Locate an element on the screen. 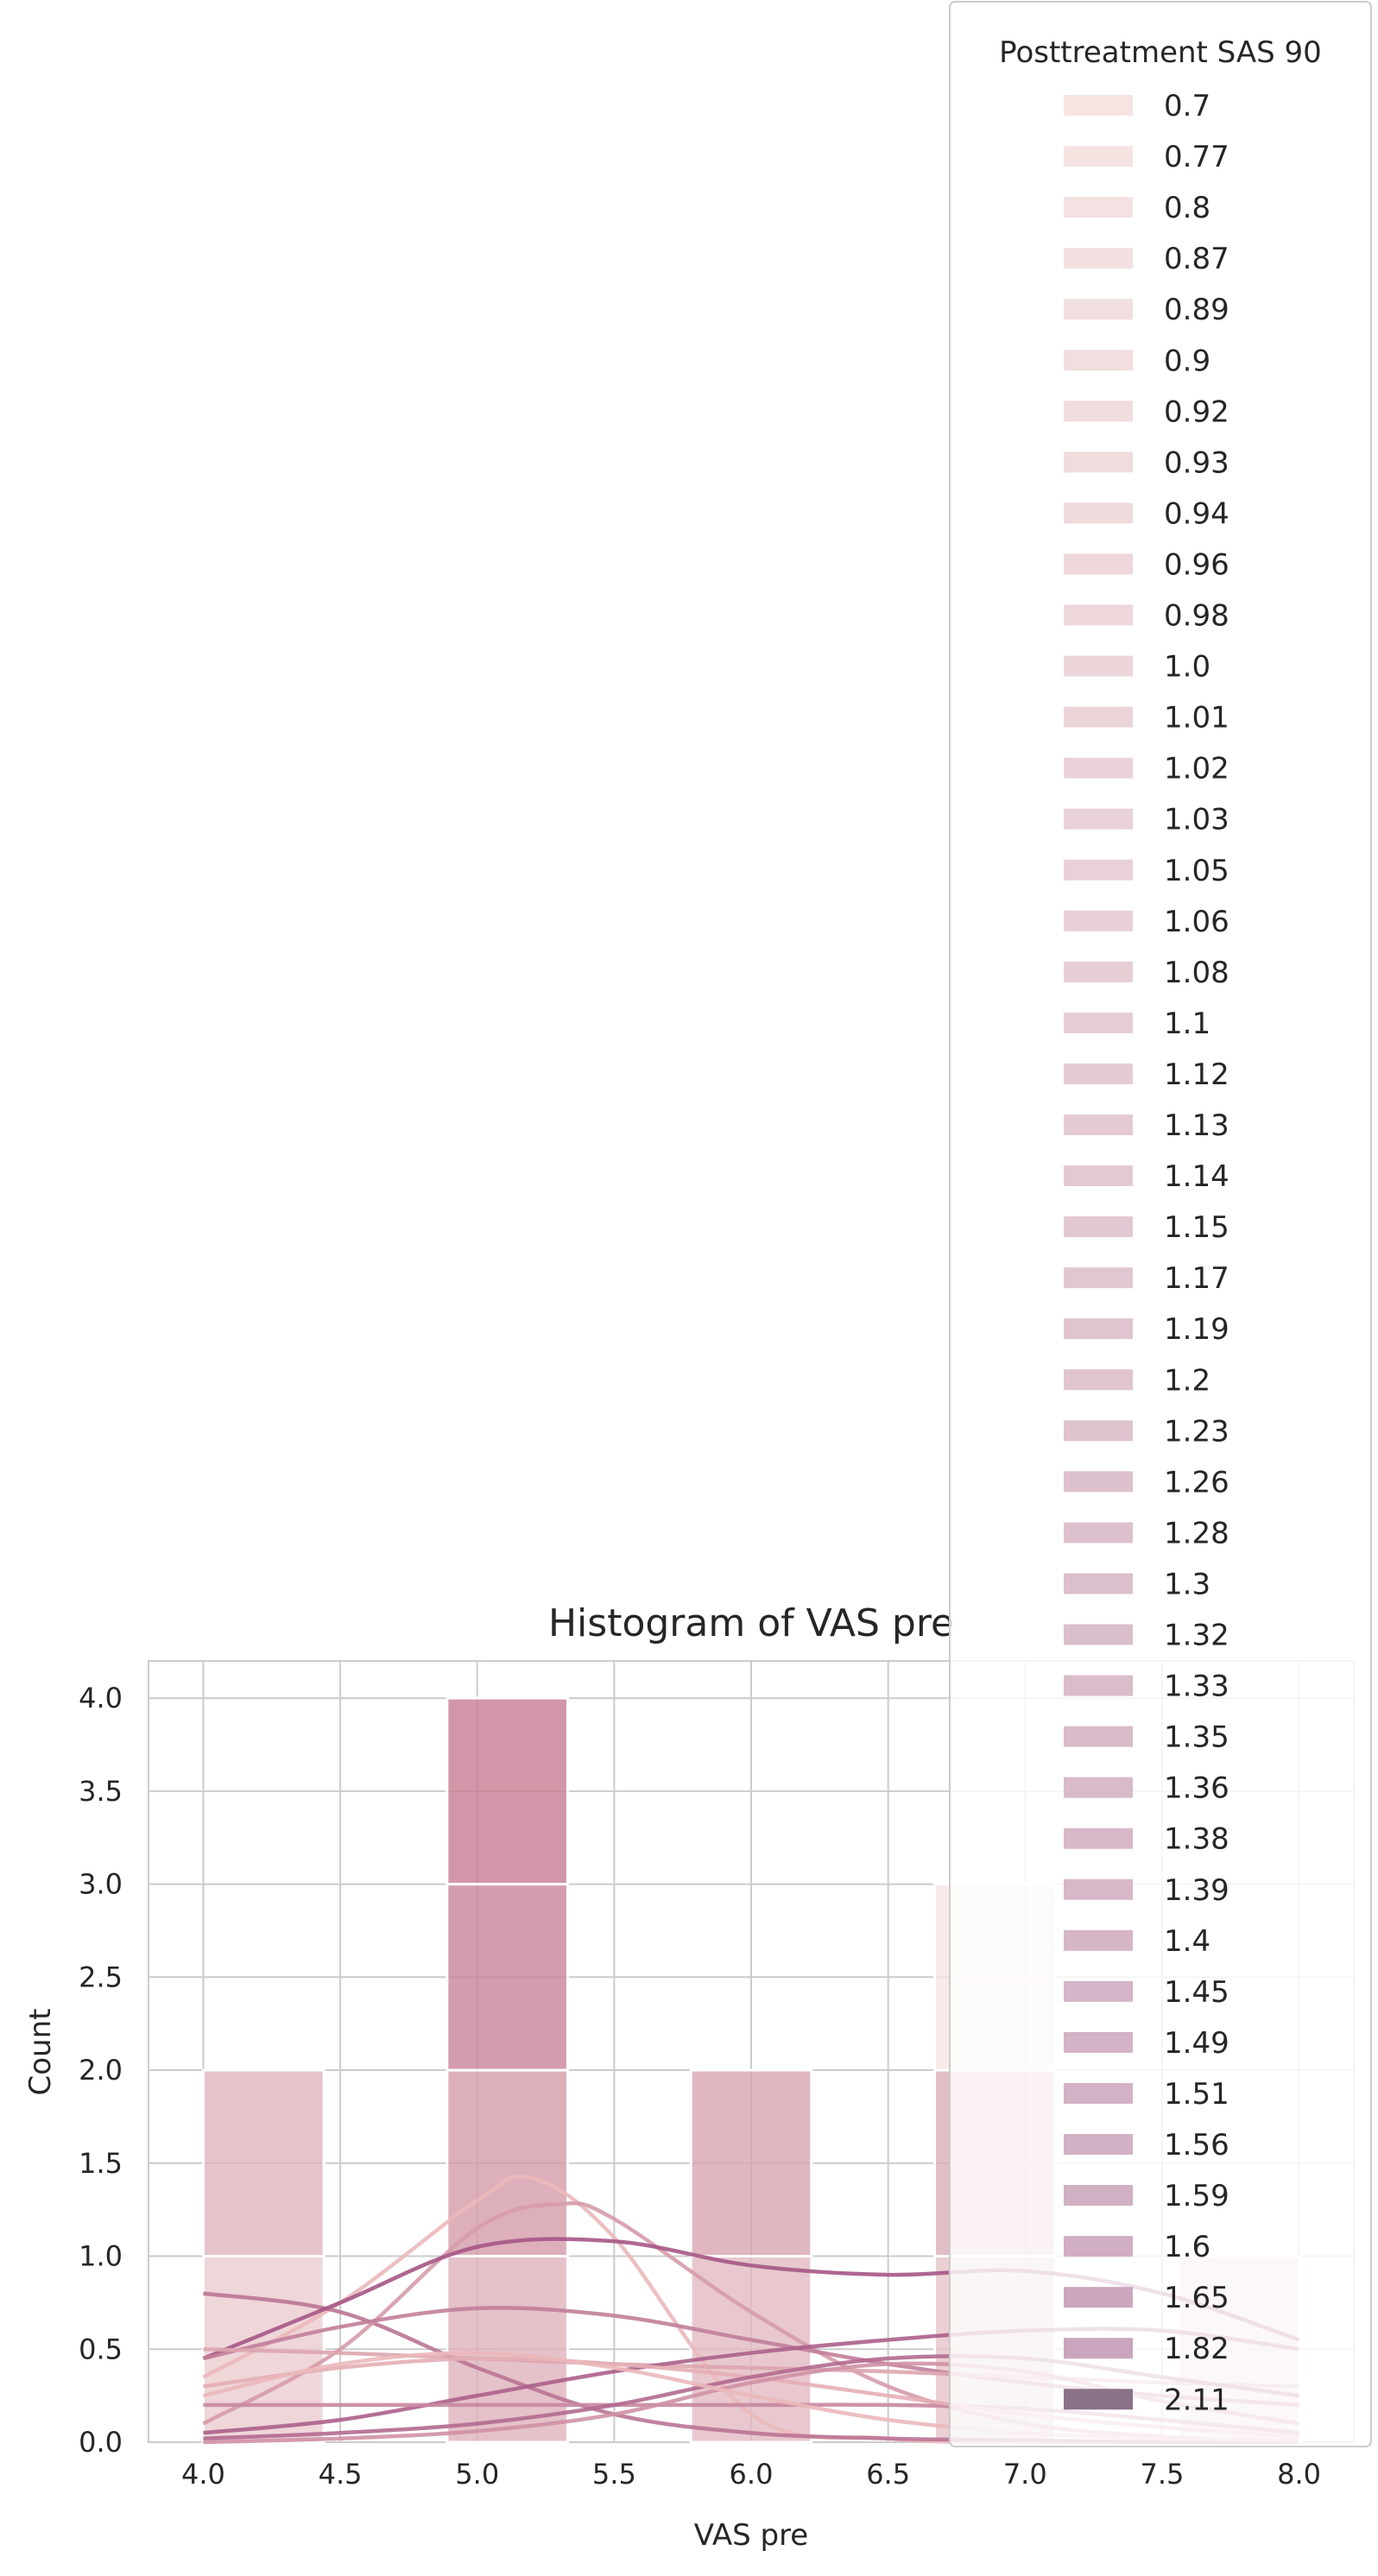 The image size is (1378, 2576). legend-label: 1.49 is located at coordinates (1197, 2043).